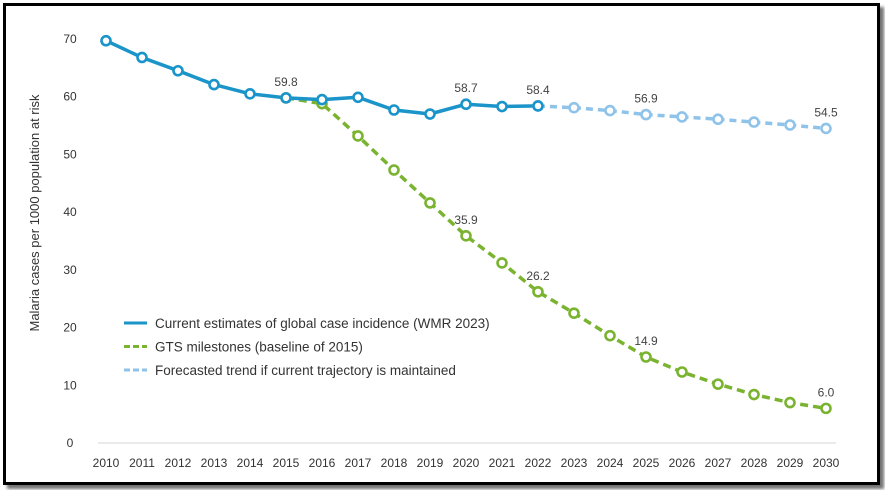  What do you see at coordinates (574, 463) in the screenshot?
I see `x-tick-label: 2023` at bounding box center [574, 463].